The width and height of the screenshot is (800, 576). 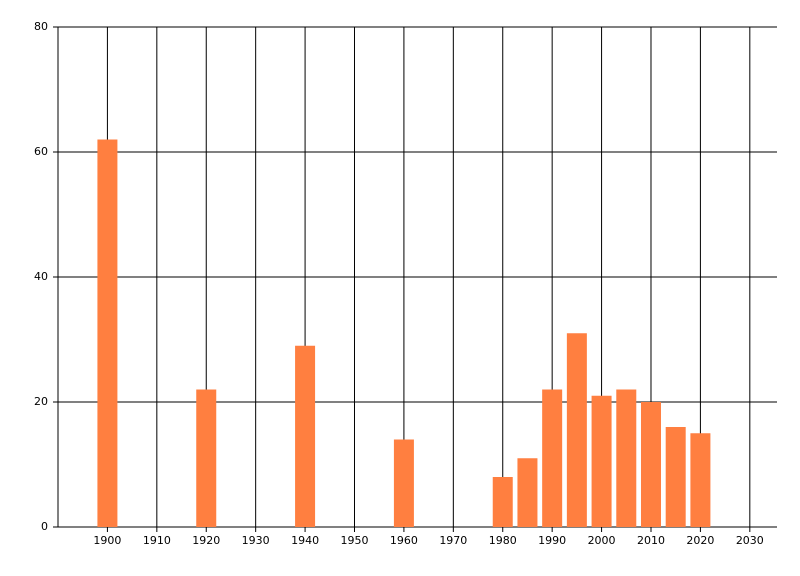 What do you see at coordinates (700, 540) in the screenshot?
I see `x-tick-label: 2020` at bounding box center [700, 540].